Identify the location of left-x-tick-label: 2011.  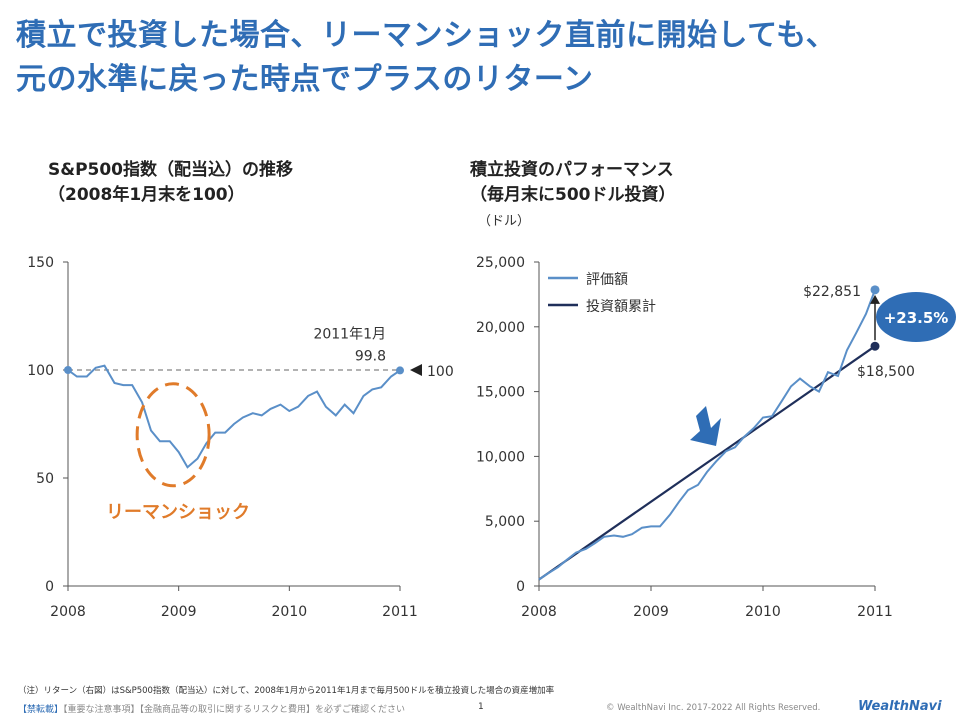
(400, 612).